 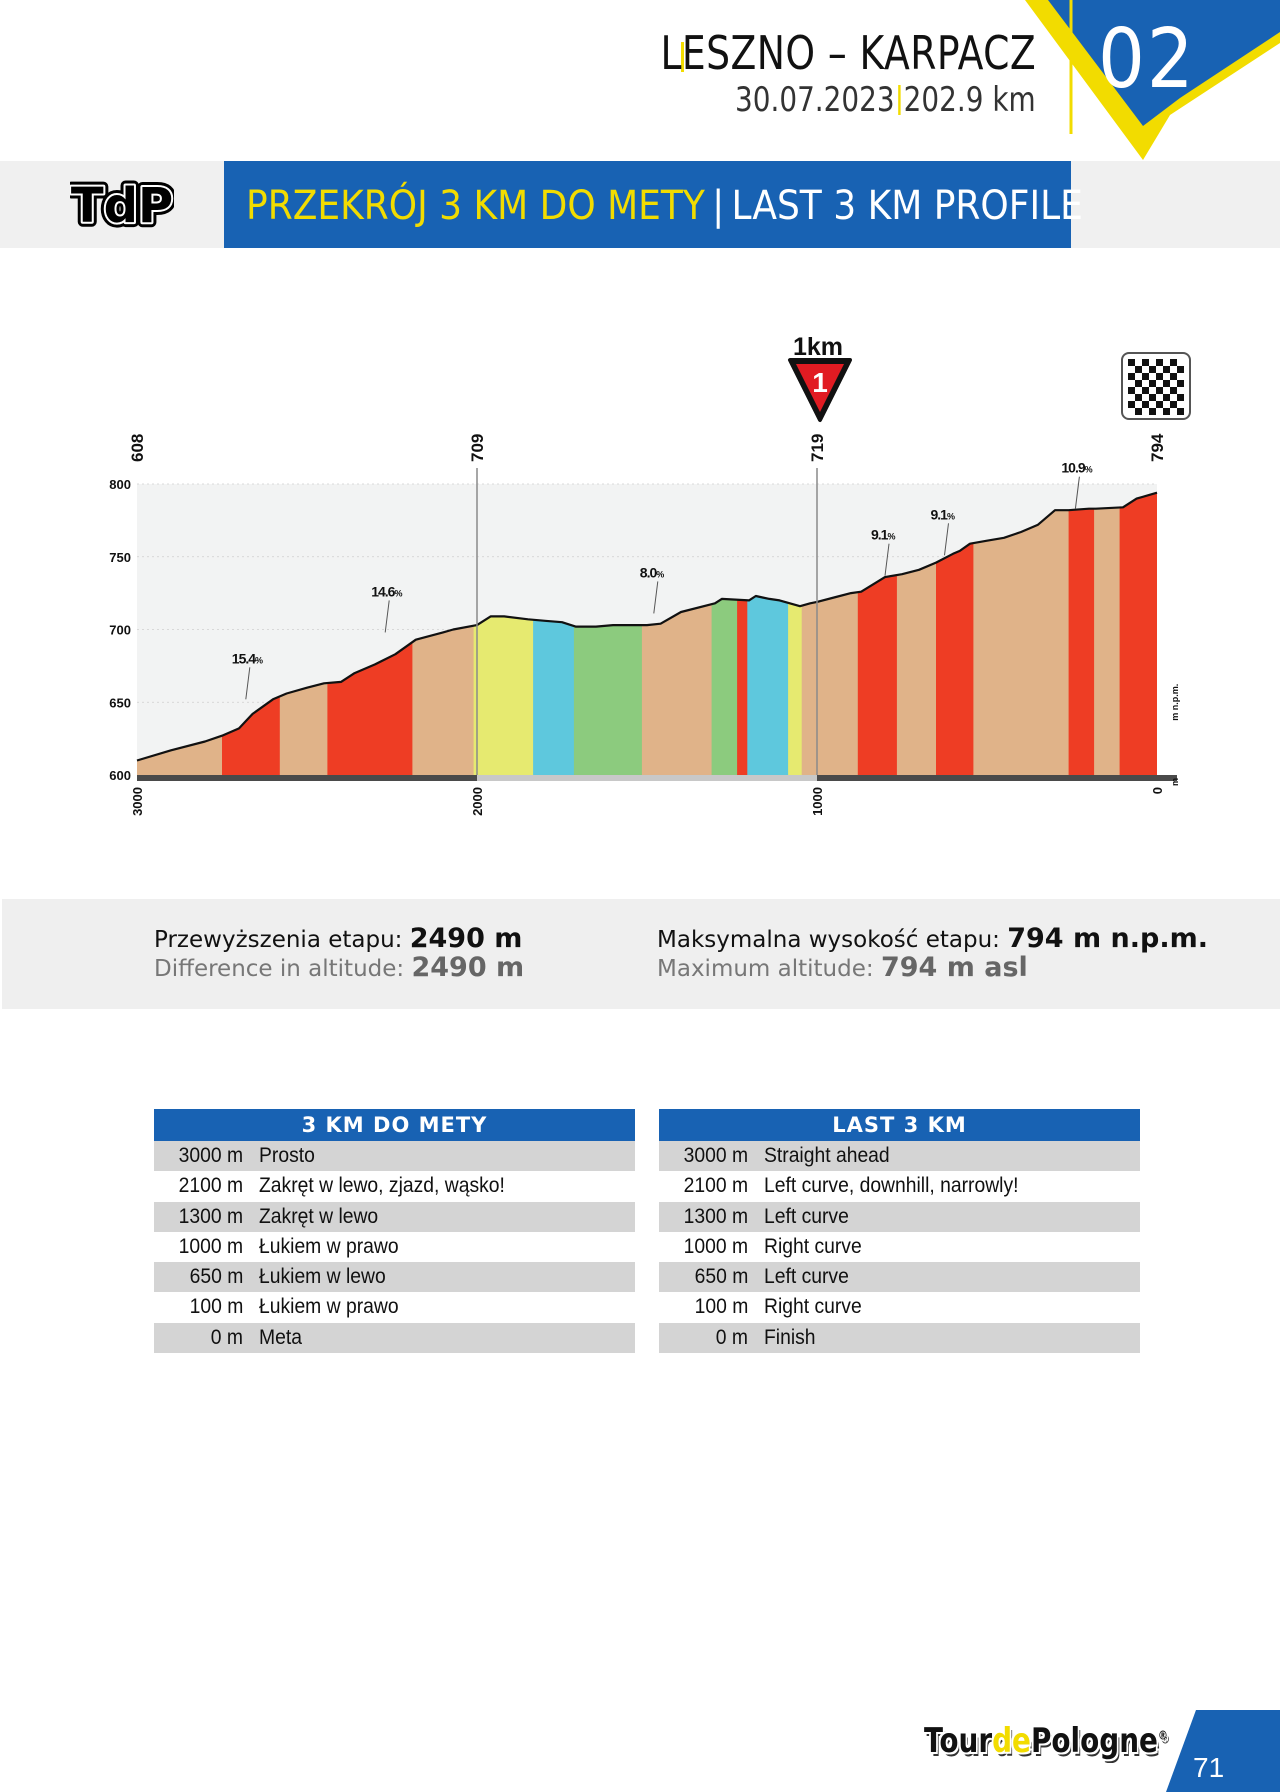 What do you see at coordinates (713, 1217) in the screenshot?
I see `row-distance: 1300 m` at bounding box center [713, 1217].